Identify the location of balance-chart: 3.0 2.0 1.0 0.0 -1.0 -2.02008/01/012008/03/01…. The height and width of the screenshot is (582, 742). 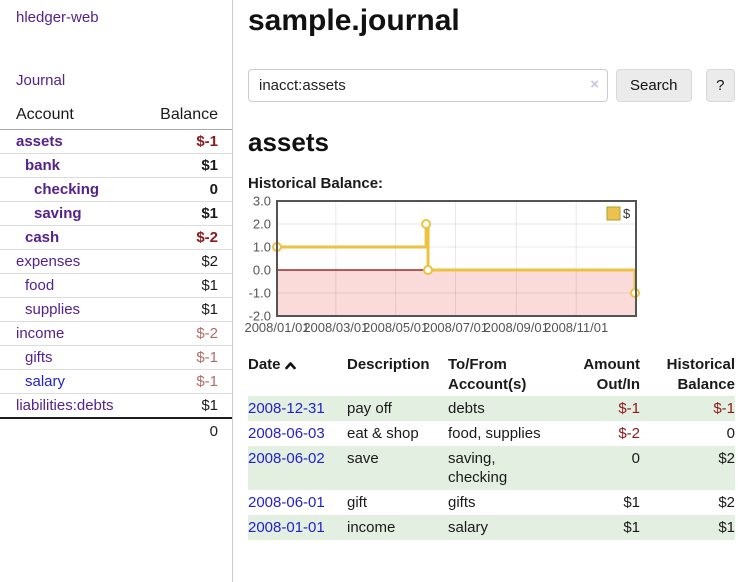
(442, 264).